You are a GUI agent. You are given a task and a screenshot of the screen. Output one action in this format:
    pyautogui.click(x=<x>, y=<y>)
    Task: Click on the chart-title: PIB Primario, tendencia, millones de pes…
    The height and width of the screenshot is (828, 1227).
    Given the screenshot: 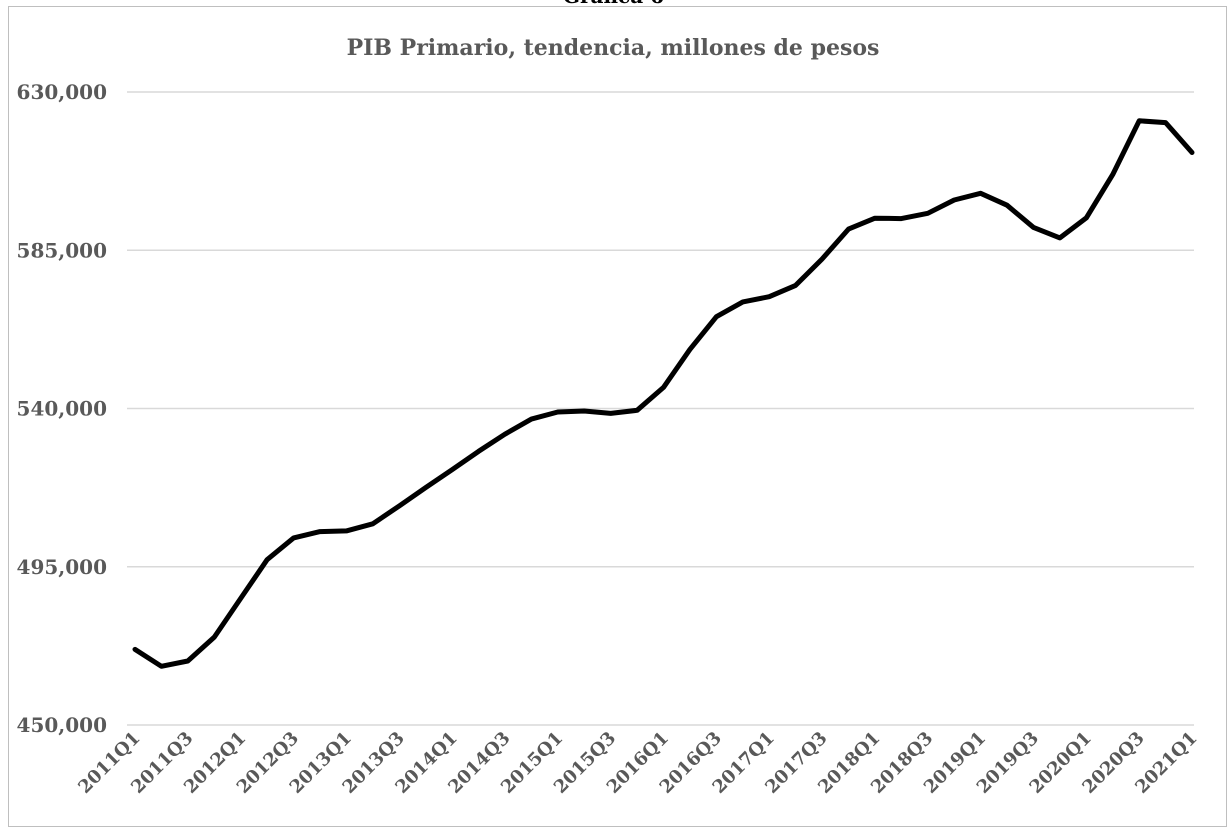 What is the action you would take?
    pyautogui.click(x=613, y=48)
    